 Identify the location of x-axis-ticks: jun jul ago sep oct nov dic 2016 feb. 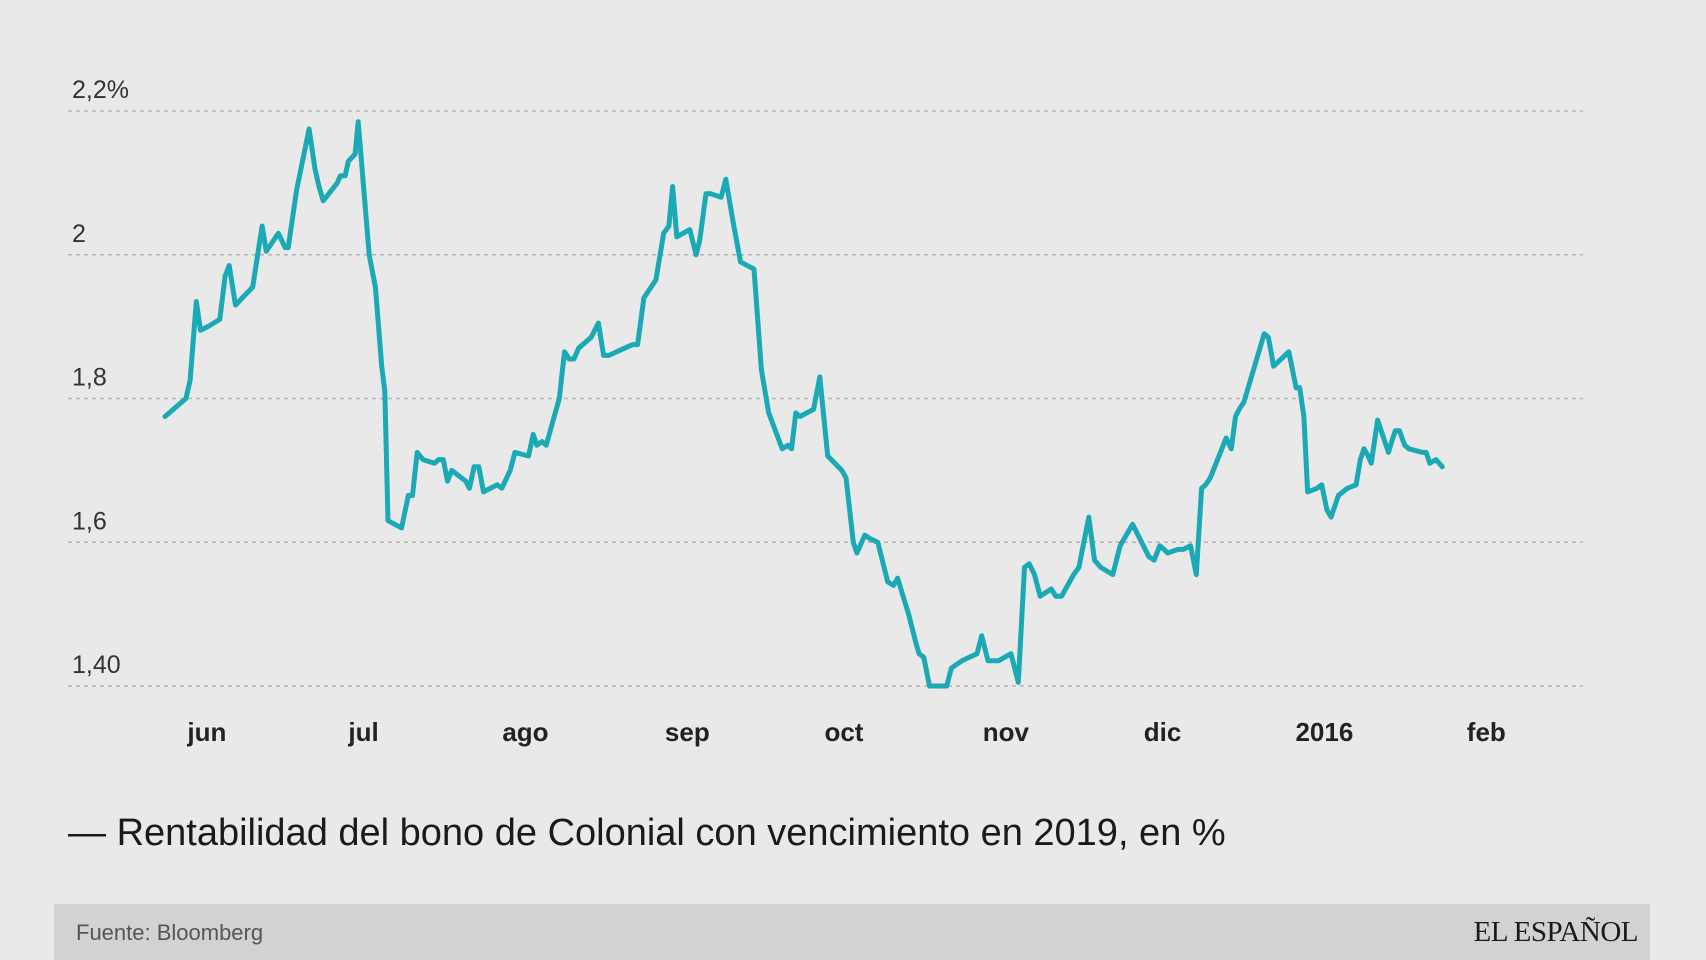
(845, 732).